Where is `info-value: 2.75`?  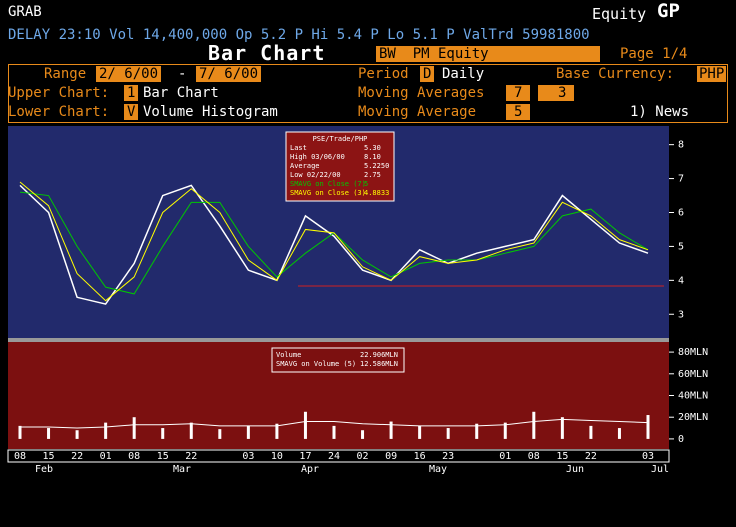
info-value: 2.75 is located at coordinates (372, 175).